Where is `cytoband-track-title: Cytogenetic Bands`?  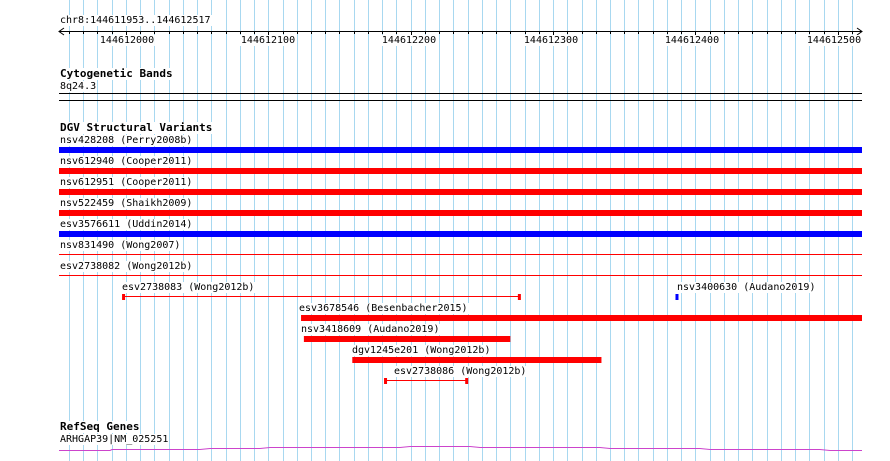
cytoband-track-title: Cytogenetic Bands is located at coordinates (116, 73).